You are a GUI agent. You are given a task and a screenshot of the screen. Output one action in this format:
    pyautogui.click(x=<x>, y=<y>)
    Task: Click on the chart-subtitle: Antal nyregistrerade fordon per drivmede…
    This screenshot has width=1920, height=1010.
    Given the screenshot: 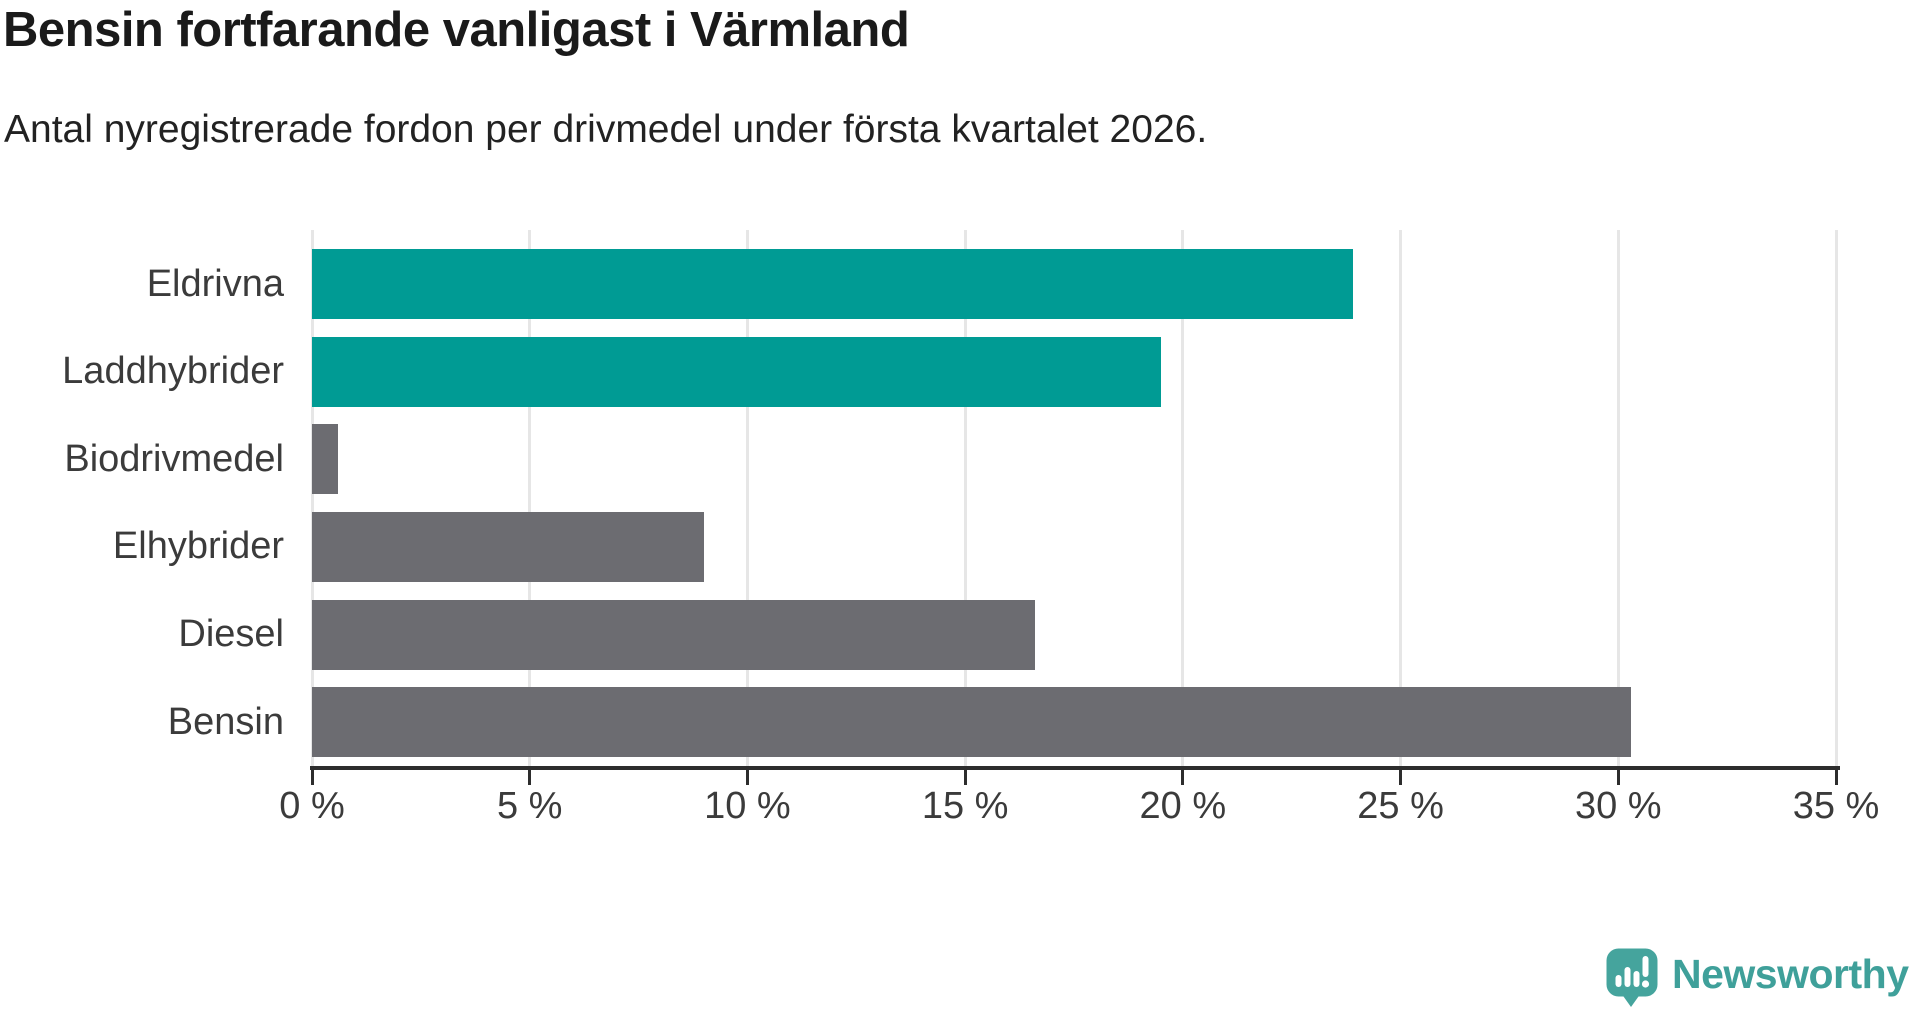 What is the action you would take?
    pyautogui.click(x=606, y=129)
    